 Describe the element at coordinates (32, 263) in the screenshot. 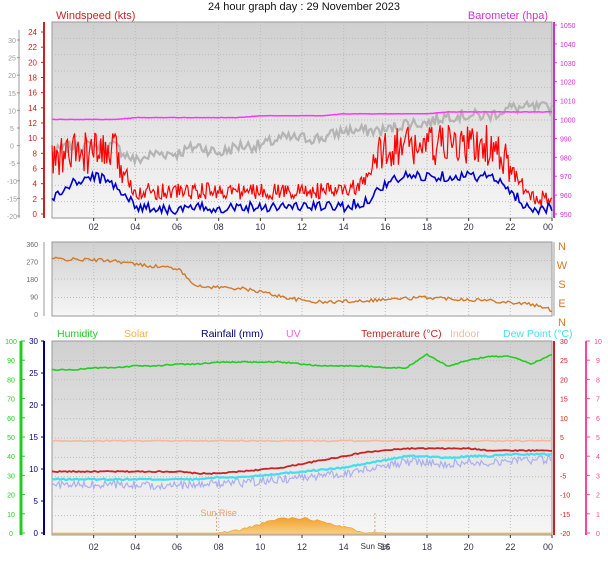

I see `direction-tick-label: 270` at that location.